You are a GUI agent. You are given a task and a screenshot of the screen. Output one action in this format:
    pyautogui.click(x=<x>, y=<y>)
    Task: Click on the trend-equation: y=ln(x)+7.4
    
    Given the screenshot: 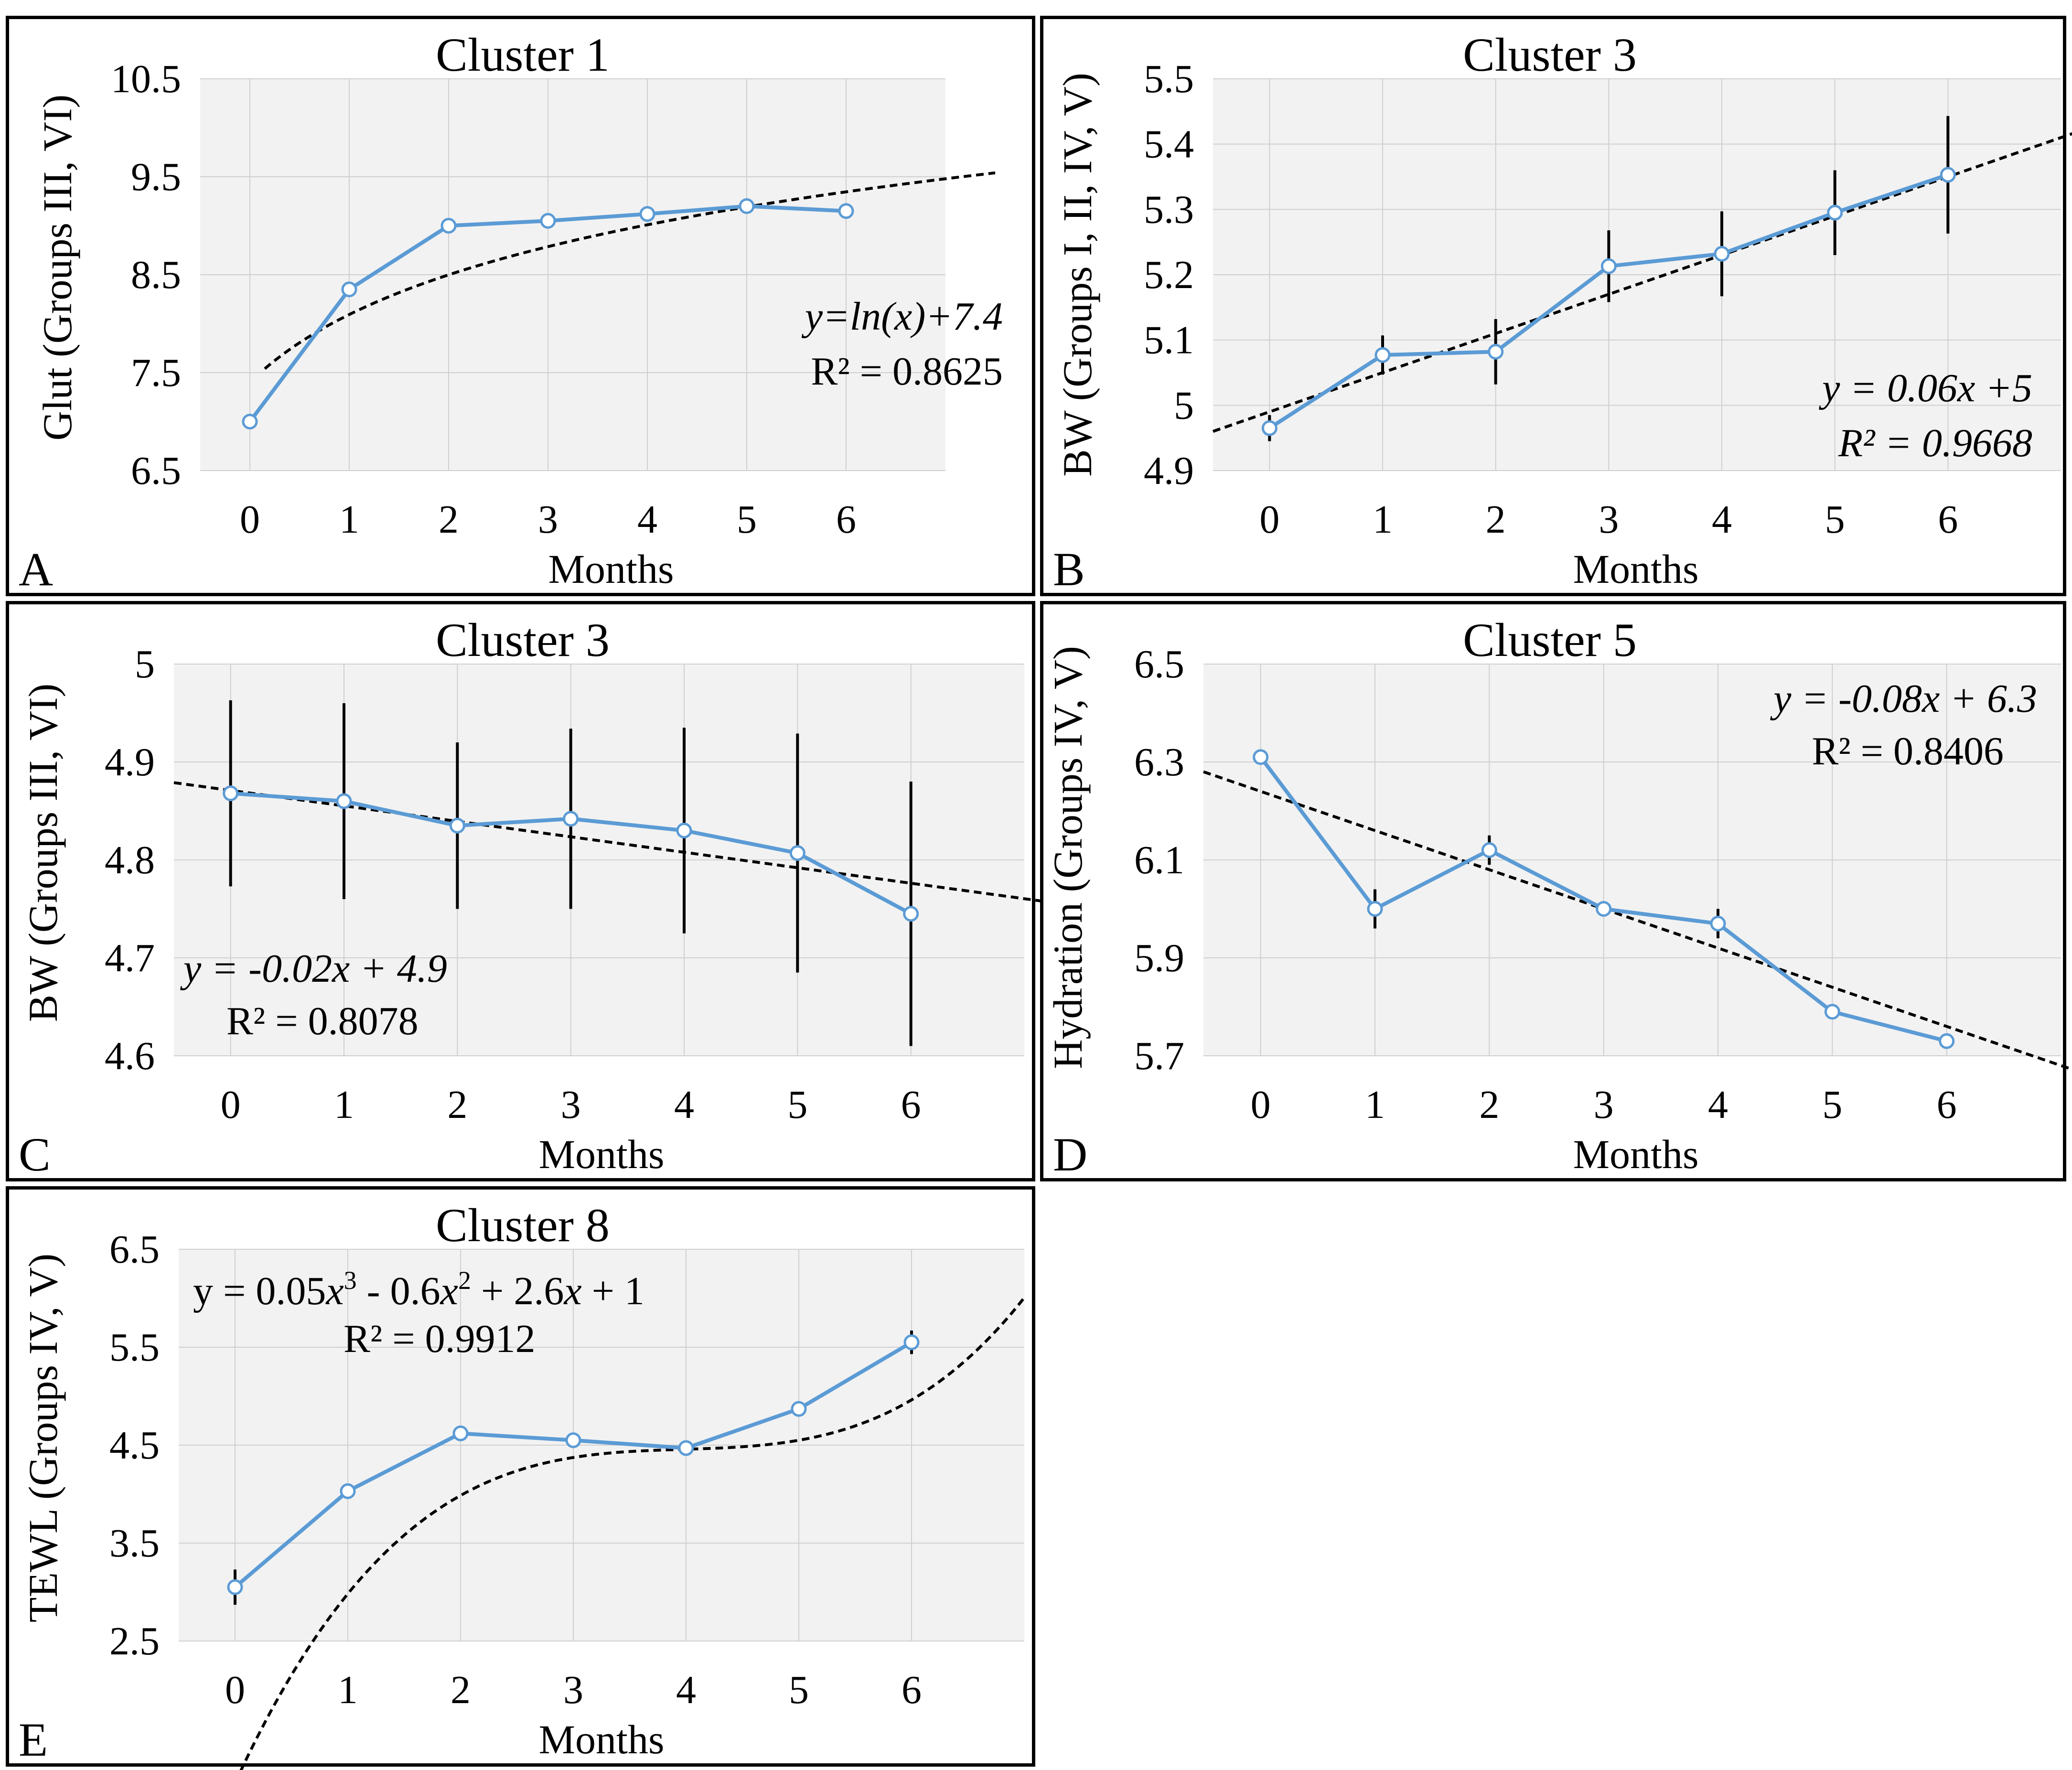 What is the action you would take?
    pyautogui.click(x=902, y=317)
    